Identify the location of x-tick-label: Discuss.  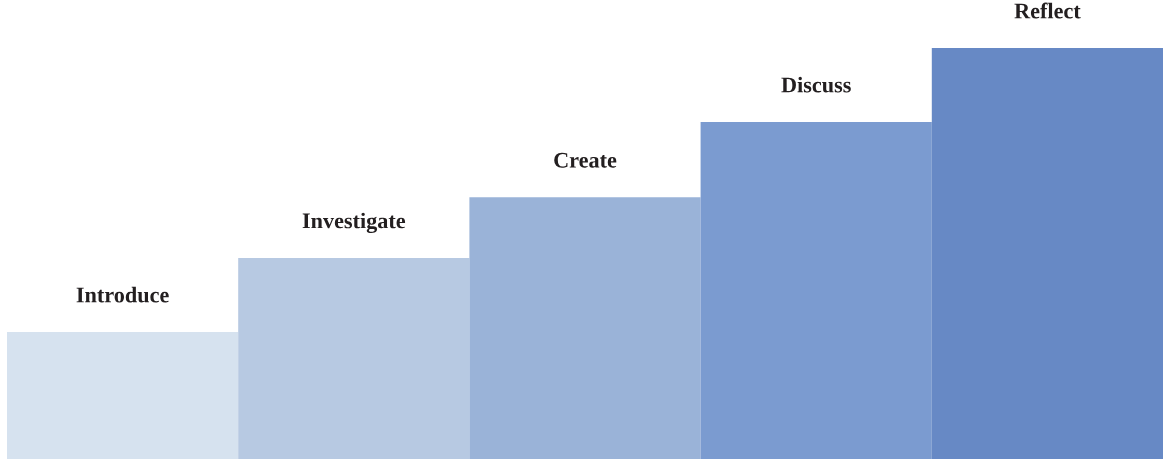
(816, 84).